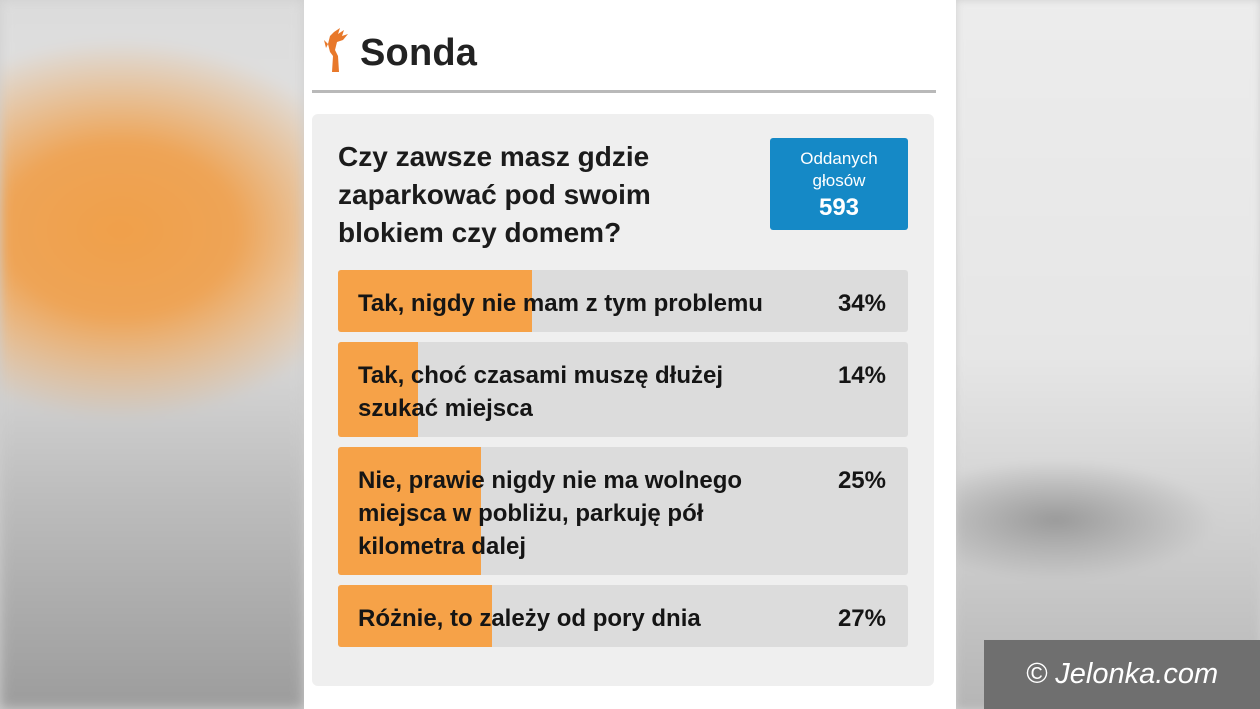 This screenshot has width=1260, height=709. I want to click on poll-answer: Tak, nigdy nie mam z tym problemu 34%, so click(623, 301).